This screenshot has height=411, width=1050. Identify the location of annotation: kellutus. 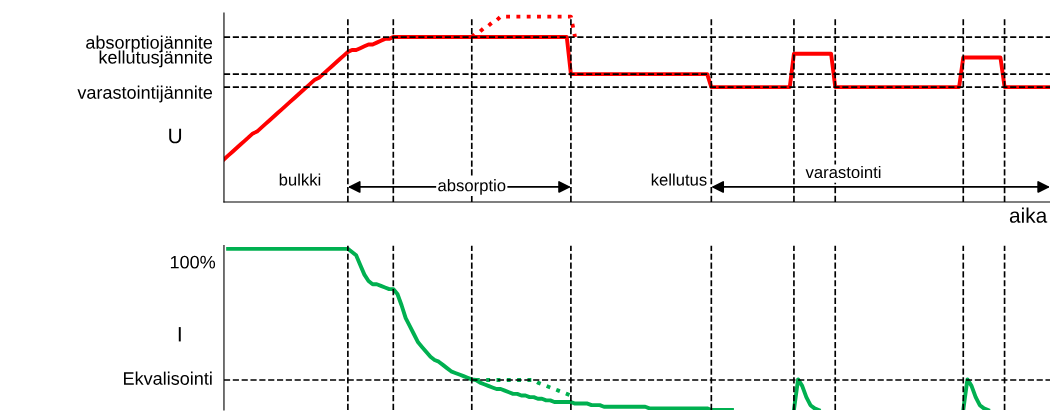
(679, 179).